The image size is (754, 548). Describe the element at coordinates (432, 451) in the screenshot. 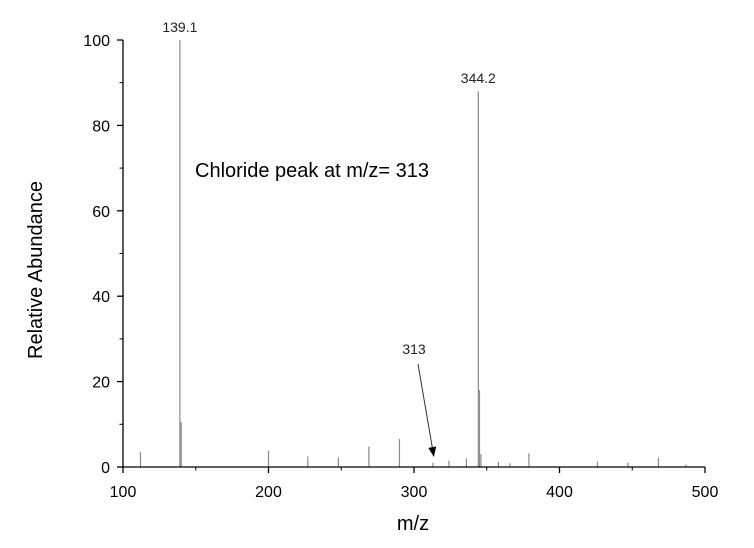

I see `chloride-arrow-head` at that location.